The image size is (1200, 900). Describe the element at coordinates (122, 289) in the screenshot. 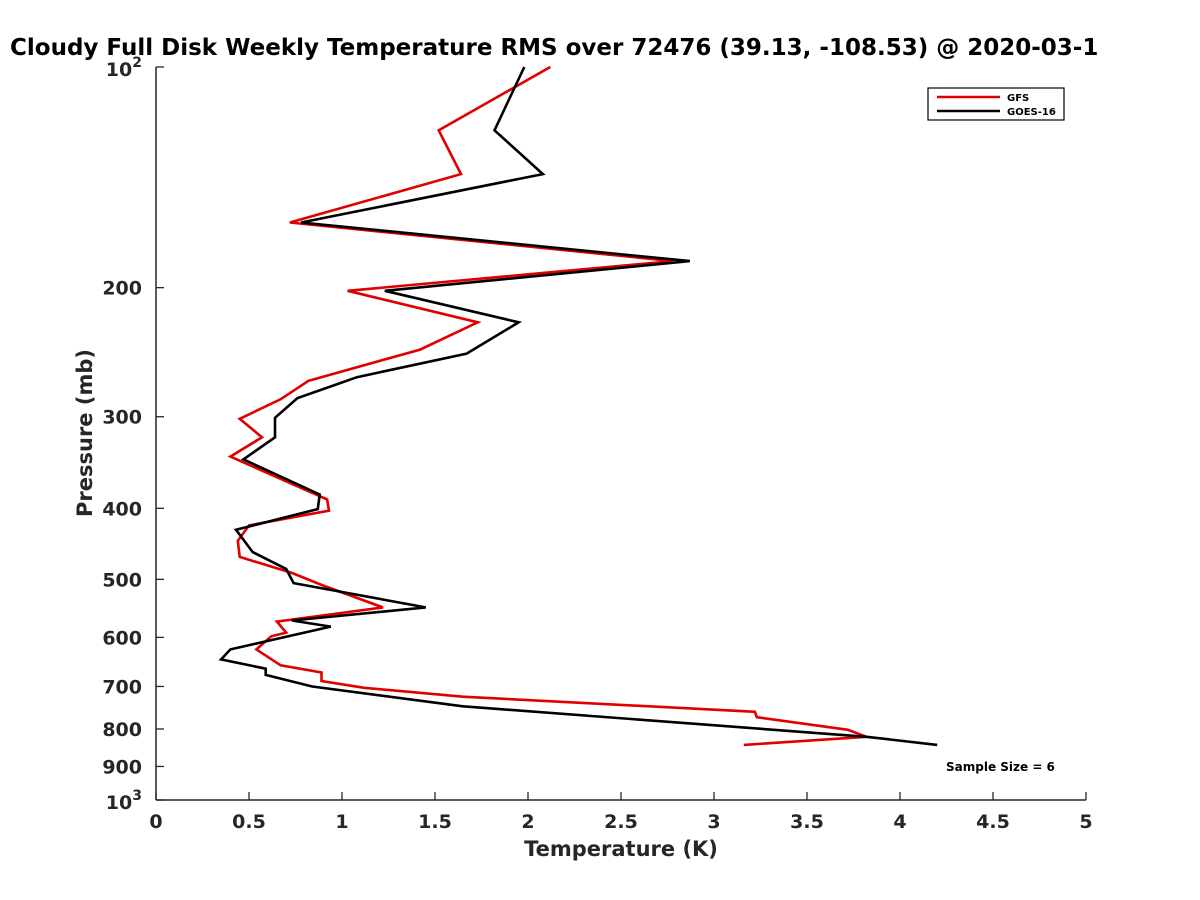

I see `y-tick-label: 200` at that location.